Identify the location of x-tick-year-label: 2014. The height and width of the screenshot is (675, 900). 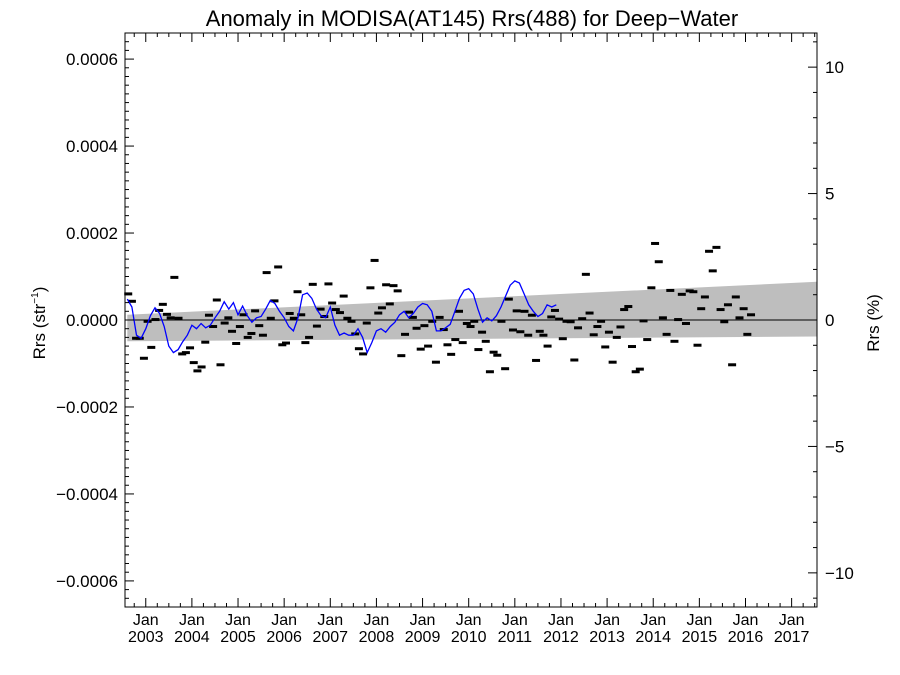
(653, 637).